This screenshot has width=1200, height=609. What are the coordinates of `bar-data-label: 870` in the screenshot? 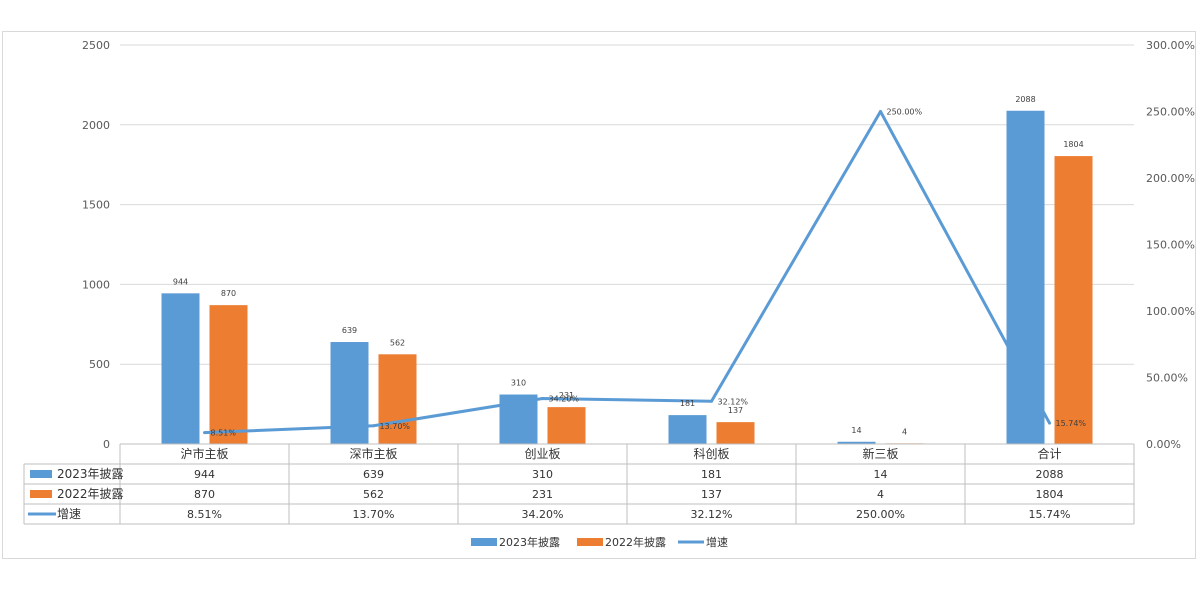 It's located at (228, 293).